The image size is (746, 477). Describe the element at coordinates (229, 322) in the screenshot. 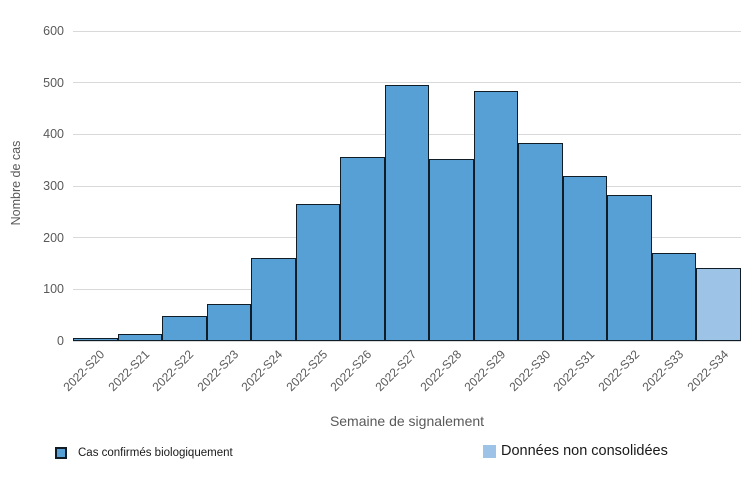

I see `bar-2022-S23` at that location.